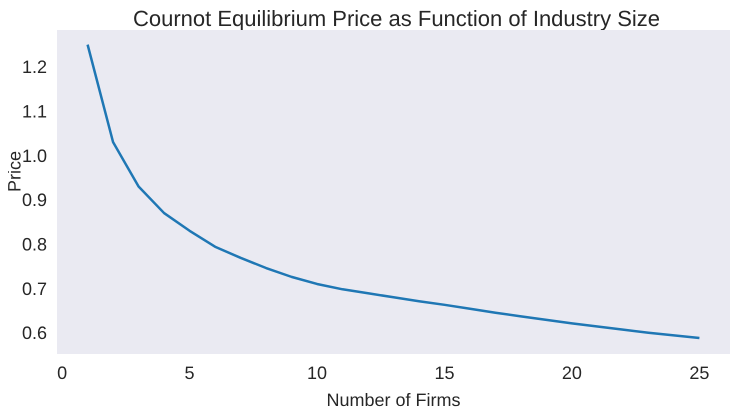 The width and height of the screenshot is (738, 409). Describe the element at coordinates (34, 333) in the screenshot. I see `y-tick-label: 0.6` at that location.